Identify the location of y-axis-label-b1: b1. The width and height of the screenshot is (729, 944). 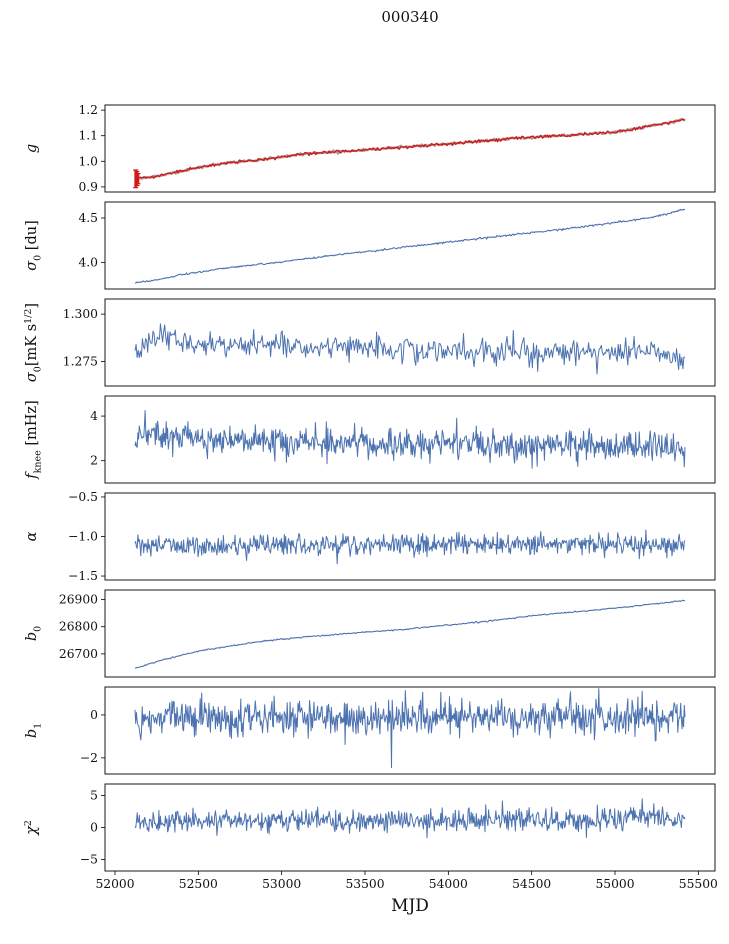
(34, 730).